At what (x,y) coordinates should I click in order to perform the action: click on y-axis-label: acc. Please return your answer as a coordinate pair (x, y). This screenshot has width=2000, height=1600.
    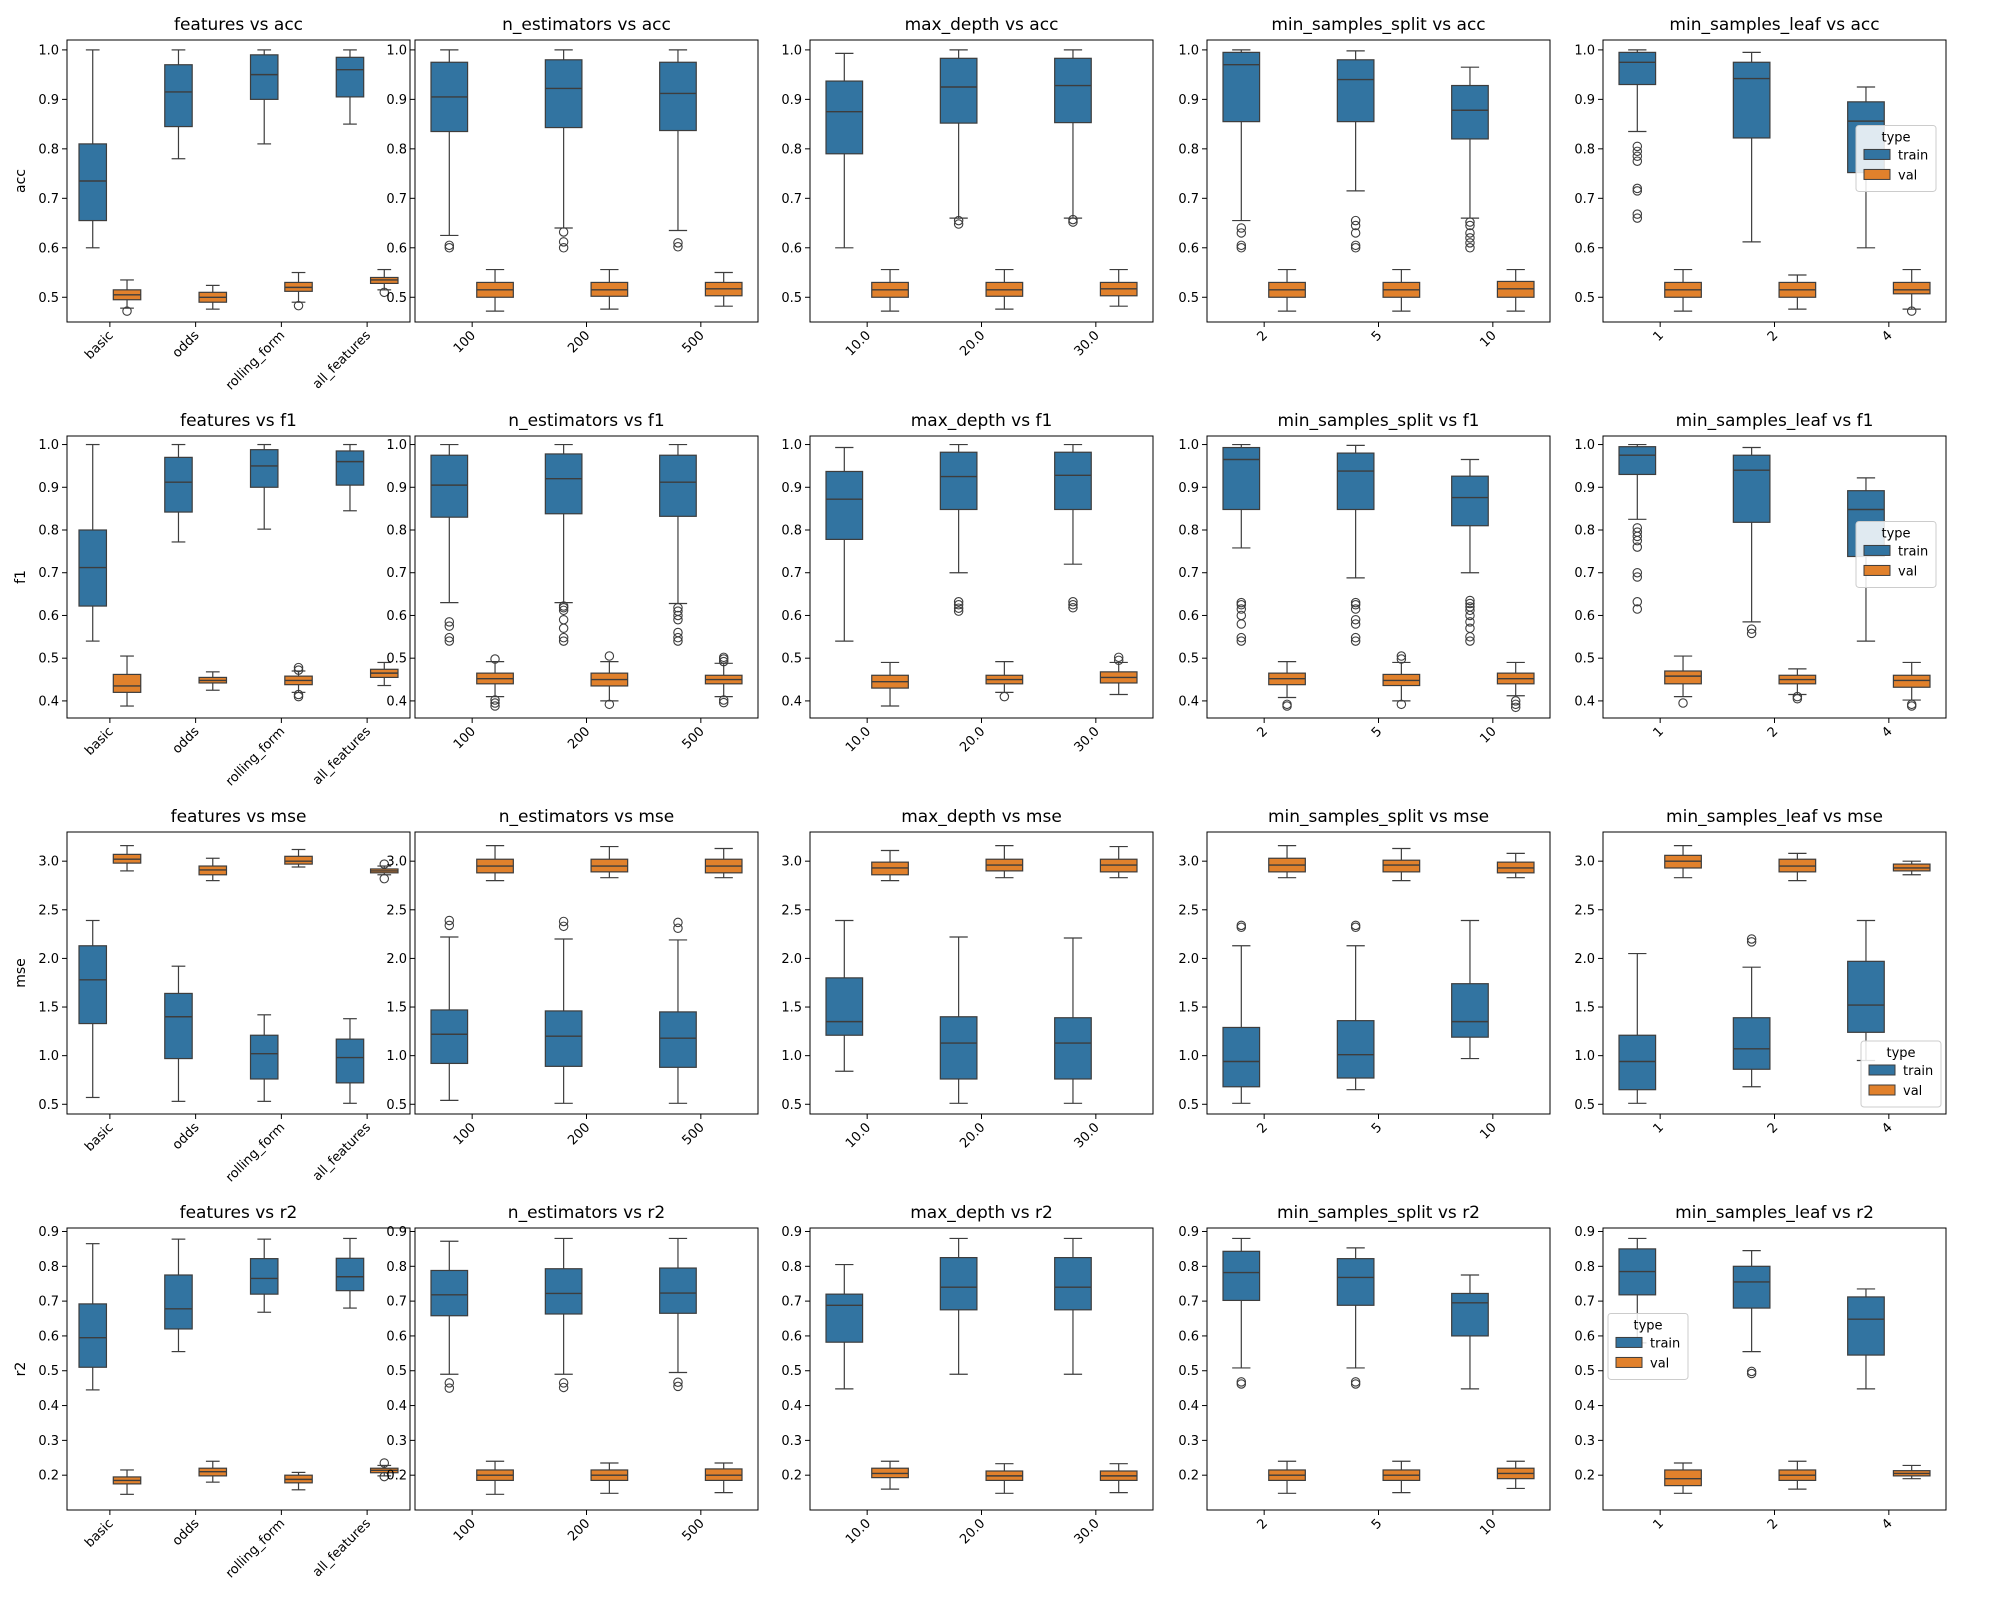
    Looking at the image, I should click on (21, 181).